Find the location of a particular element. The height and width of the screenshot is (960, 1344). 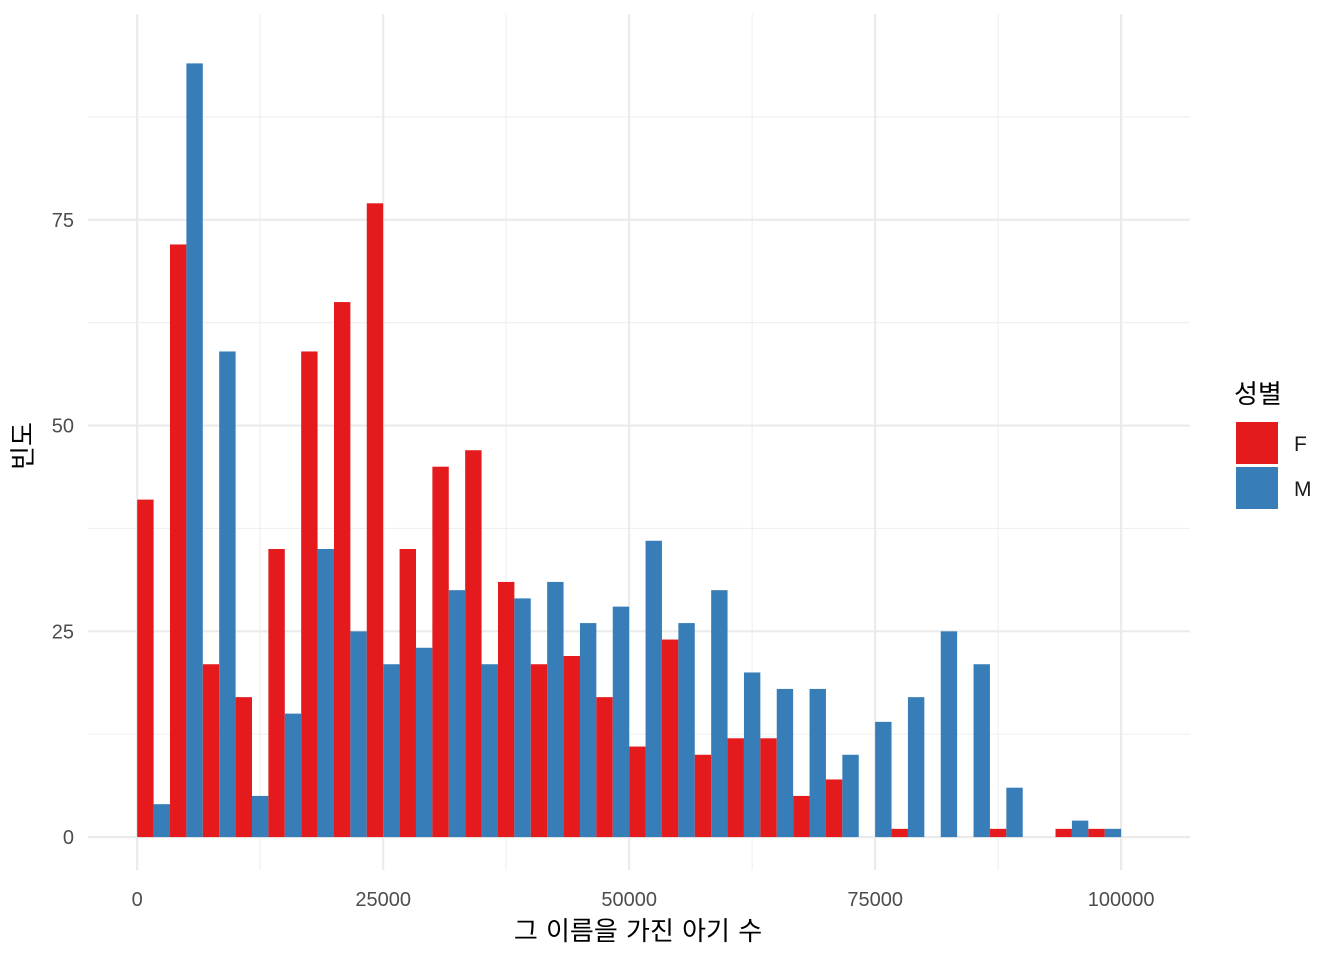

y-tick-label: 50 is located at coordinates (63, 427).